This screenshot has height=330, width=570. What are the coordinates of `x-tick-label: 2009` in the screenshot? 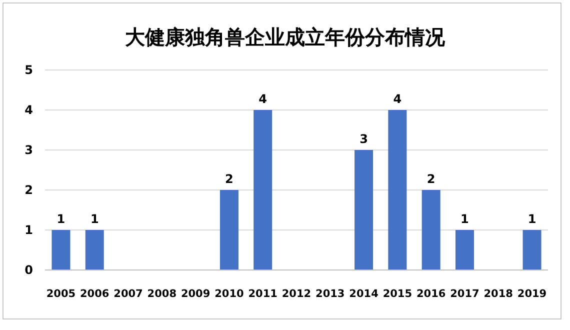 It's located at (195, 294).